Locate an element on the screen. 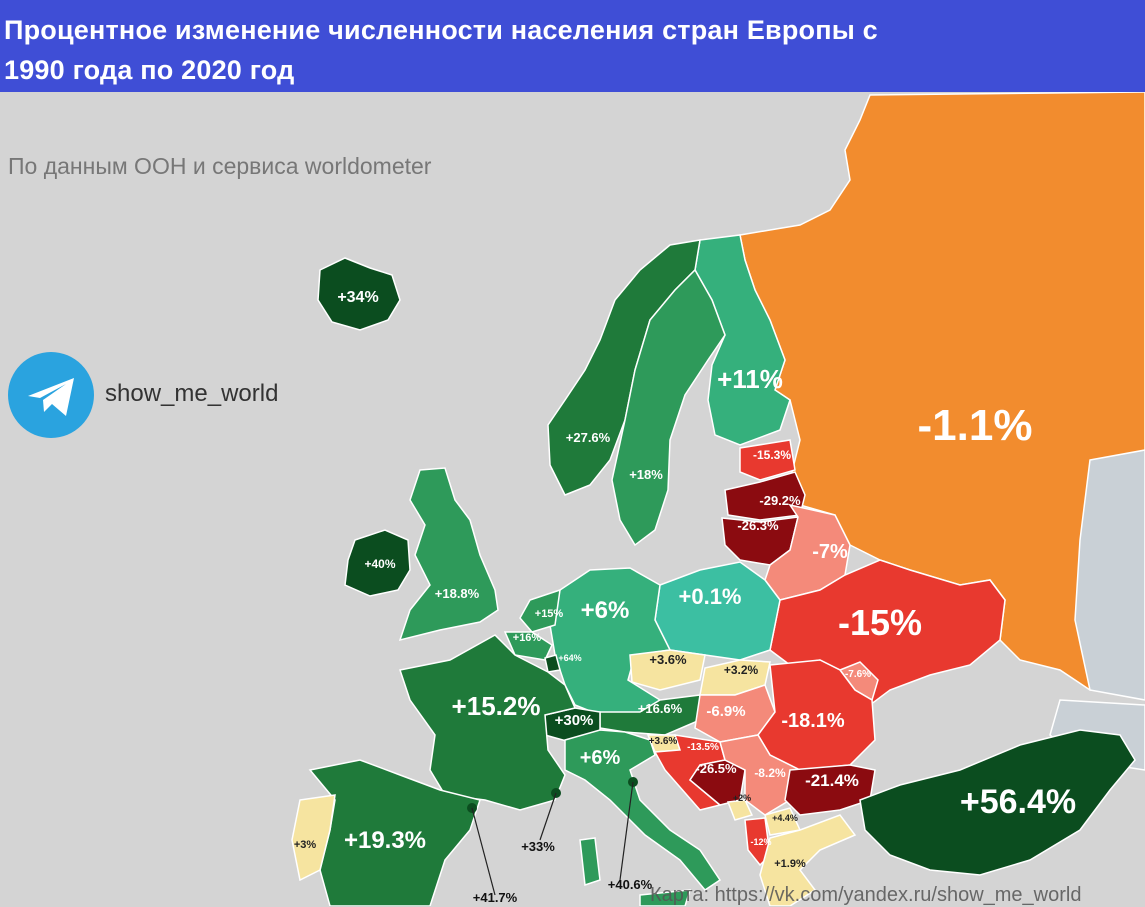 This screenshot has width=1145, height=907. leader-san-marino is located at coordinates (626, 831).